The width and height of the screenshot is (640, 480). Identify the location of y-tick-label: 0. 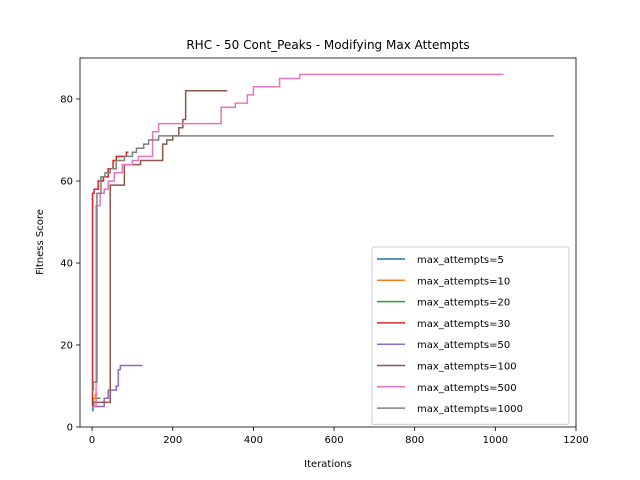
(70, 428).